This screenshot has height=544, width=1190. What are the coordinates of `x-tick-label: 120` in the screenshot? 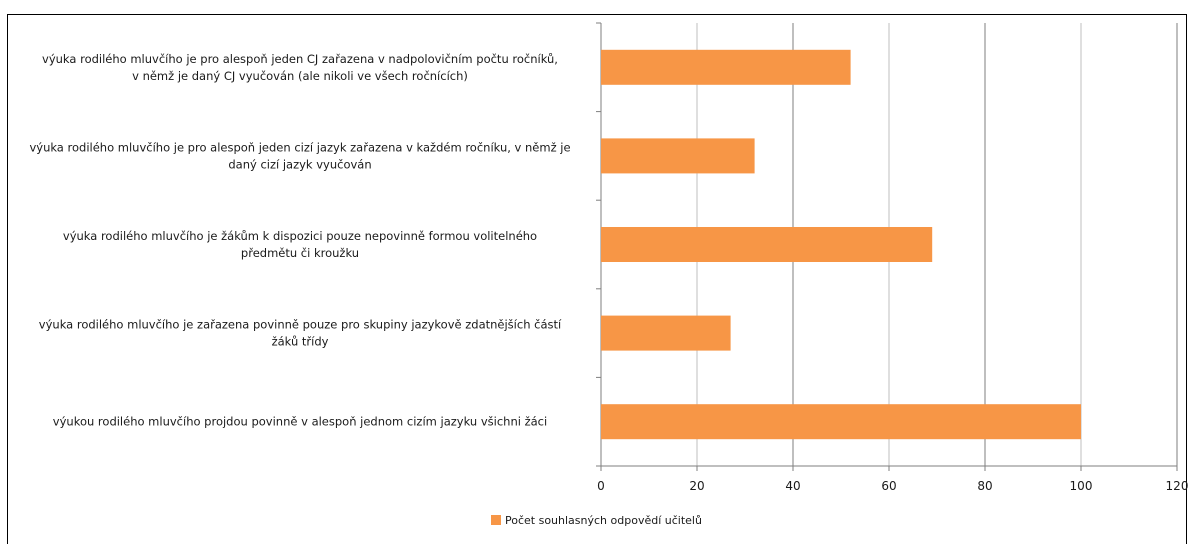 It's located at (1177, 486).